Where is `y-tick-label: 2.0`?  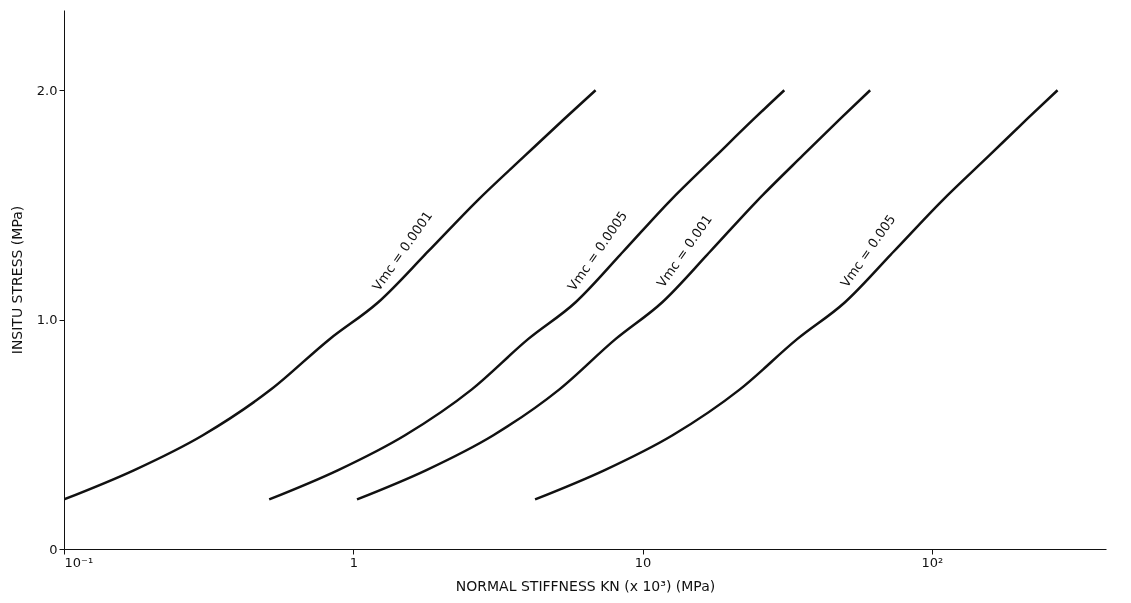 y-tick-label: 2.0 is located at coordinates (47, 90).